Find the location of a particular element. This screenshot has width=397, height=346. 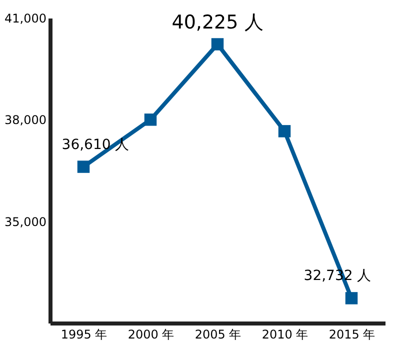

data-label: 40,225 人 is located at coordinates (218, 22).